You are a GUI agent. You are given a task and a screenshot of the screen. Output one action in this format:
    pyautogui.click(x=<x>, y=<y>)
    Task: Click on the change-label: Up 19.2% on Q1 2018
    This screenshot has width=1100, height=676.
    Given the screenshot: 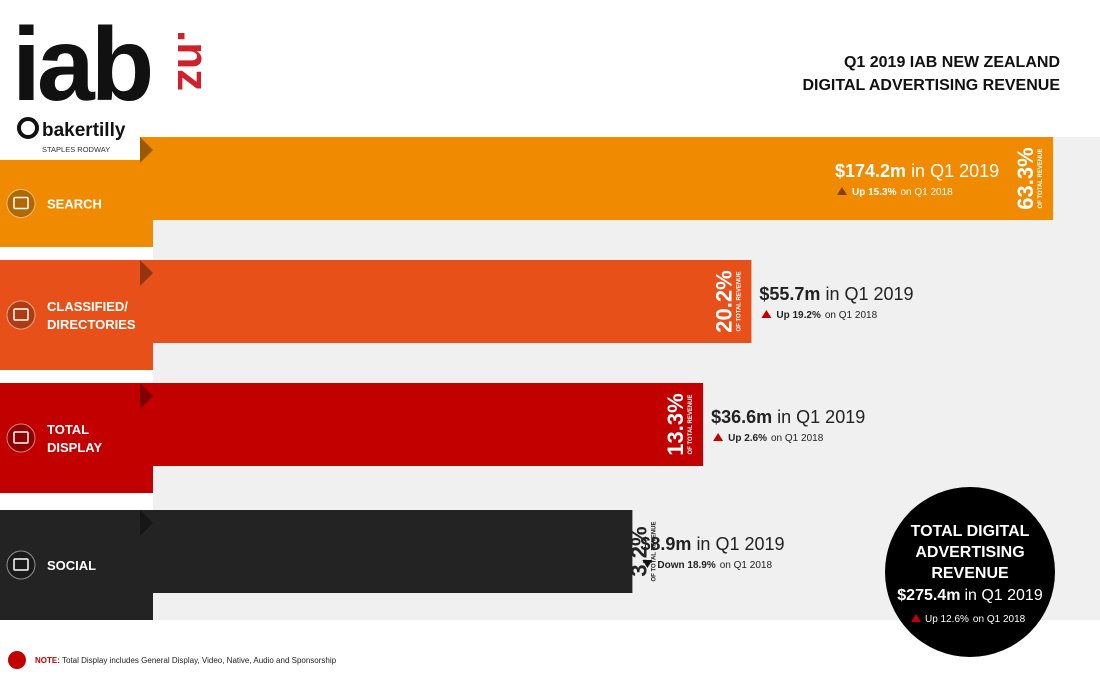 What is the action you would take?
    pyautogui.click(x=826, y=315)
    